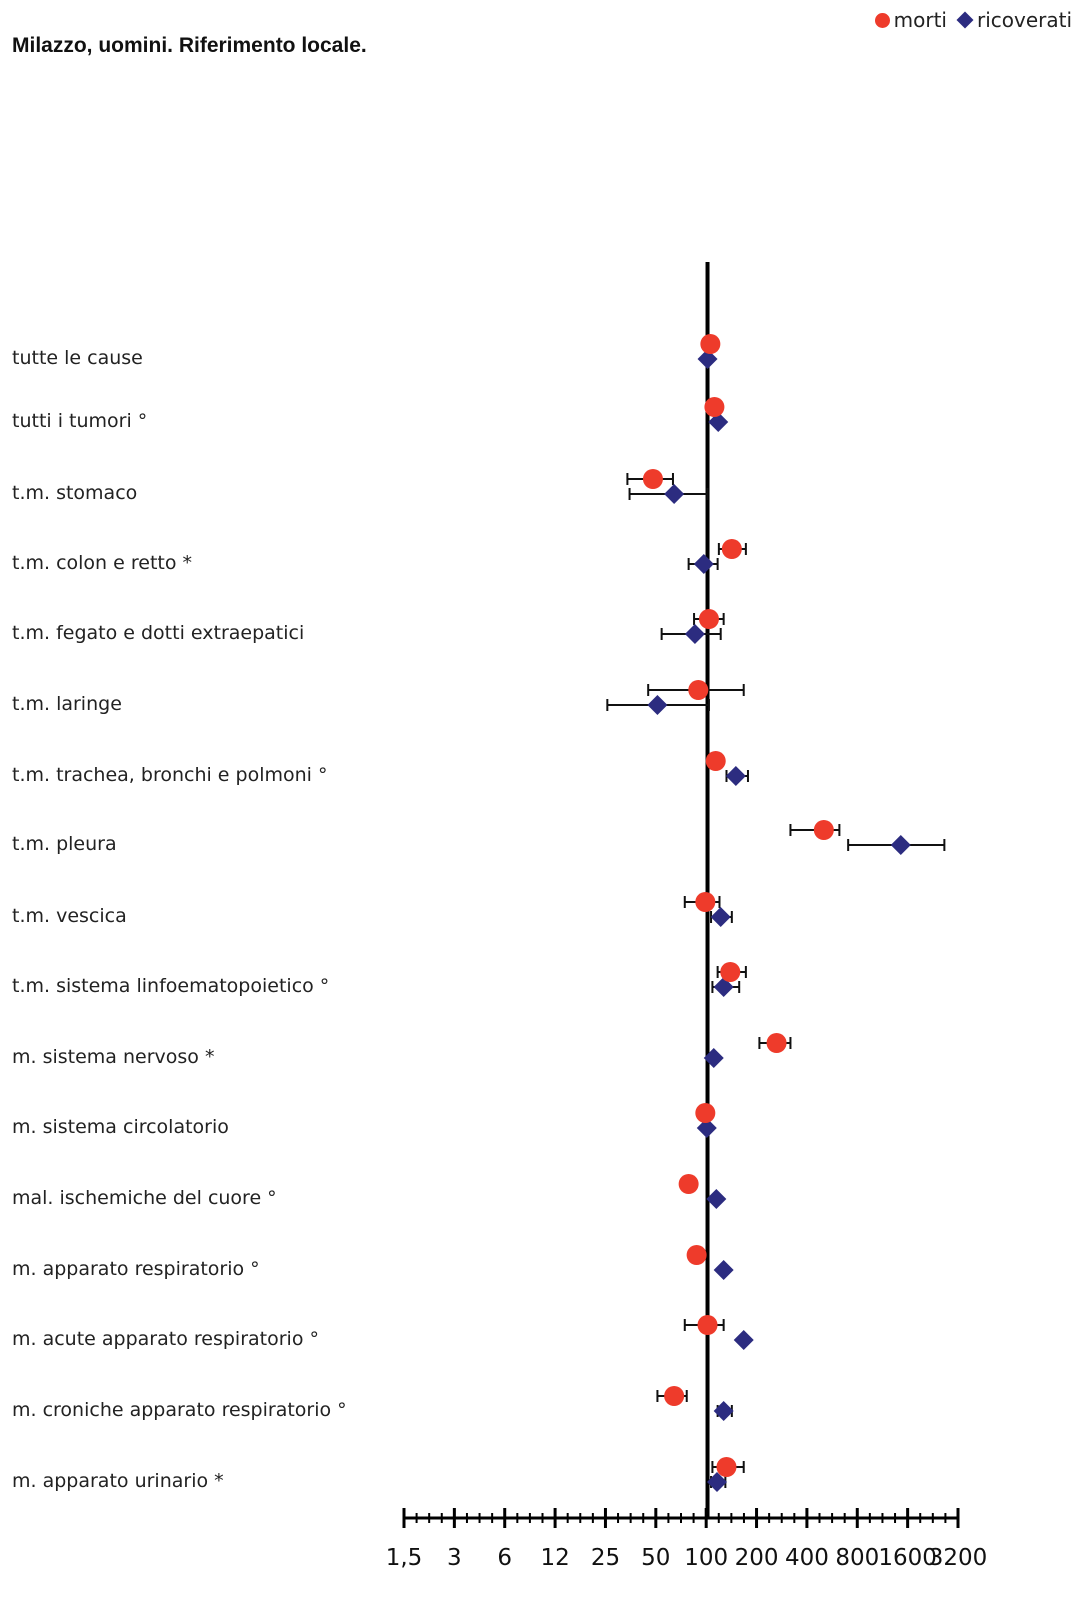  Describe the element at coordinates (64, 844) in the screenshot. I see `category-label: t.m. pleura` at that location.